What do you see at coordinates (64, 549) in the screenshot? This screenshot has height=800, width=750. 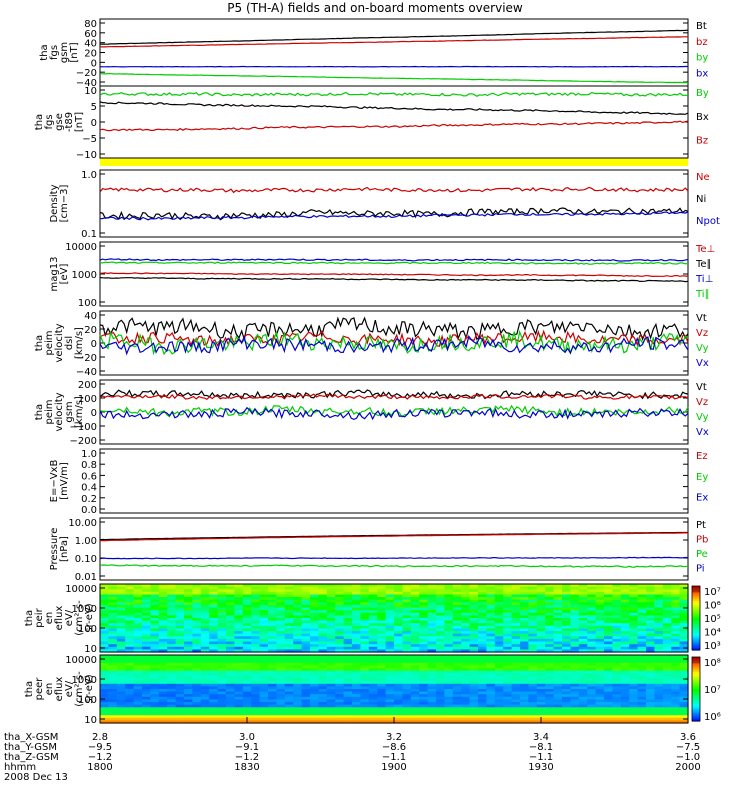 I see `y-axis-label: [nPa]` at bounding box center [64, 549].